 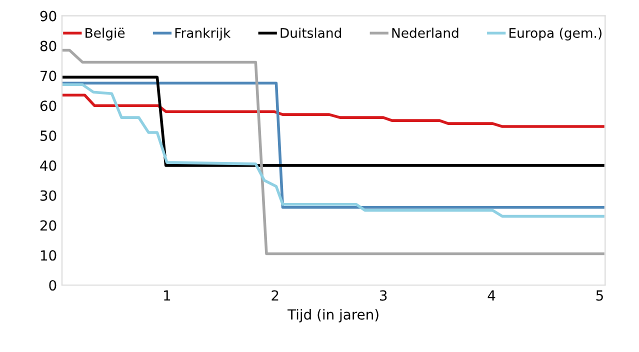 What do you see at coordinates (48, 255) in the screenshot?
I see `y-tick-label: 10` at bounding box center [48, 255].